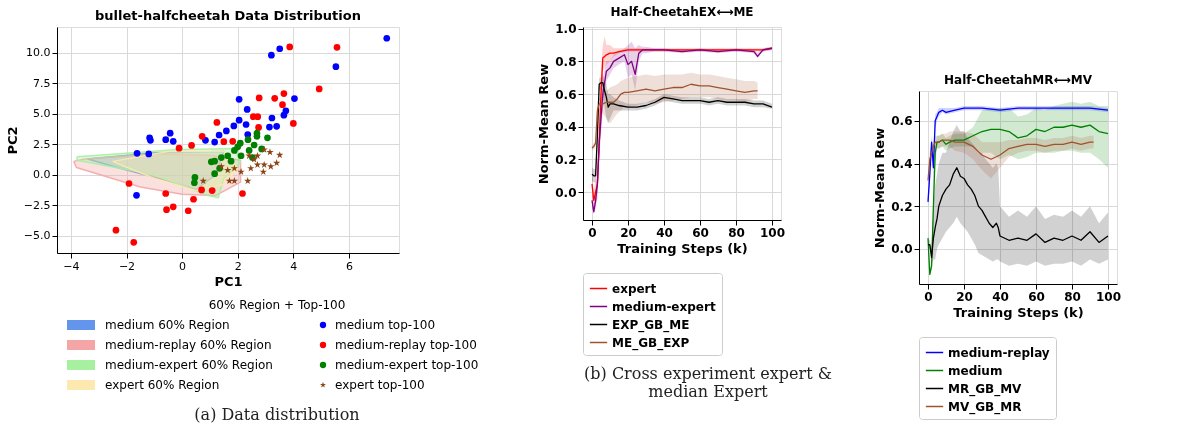 Image resolution: width=1192 pixels, height=445 pixels. Describe the element at coordinates (985, 407) in the screenshot. I see `legend-label: MV_GB_MR` at that location.